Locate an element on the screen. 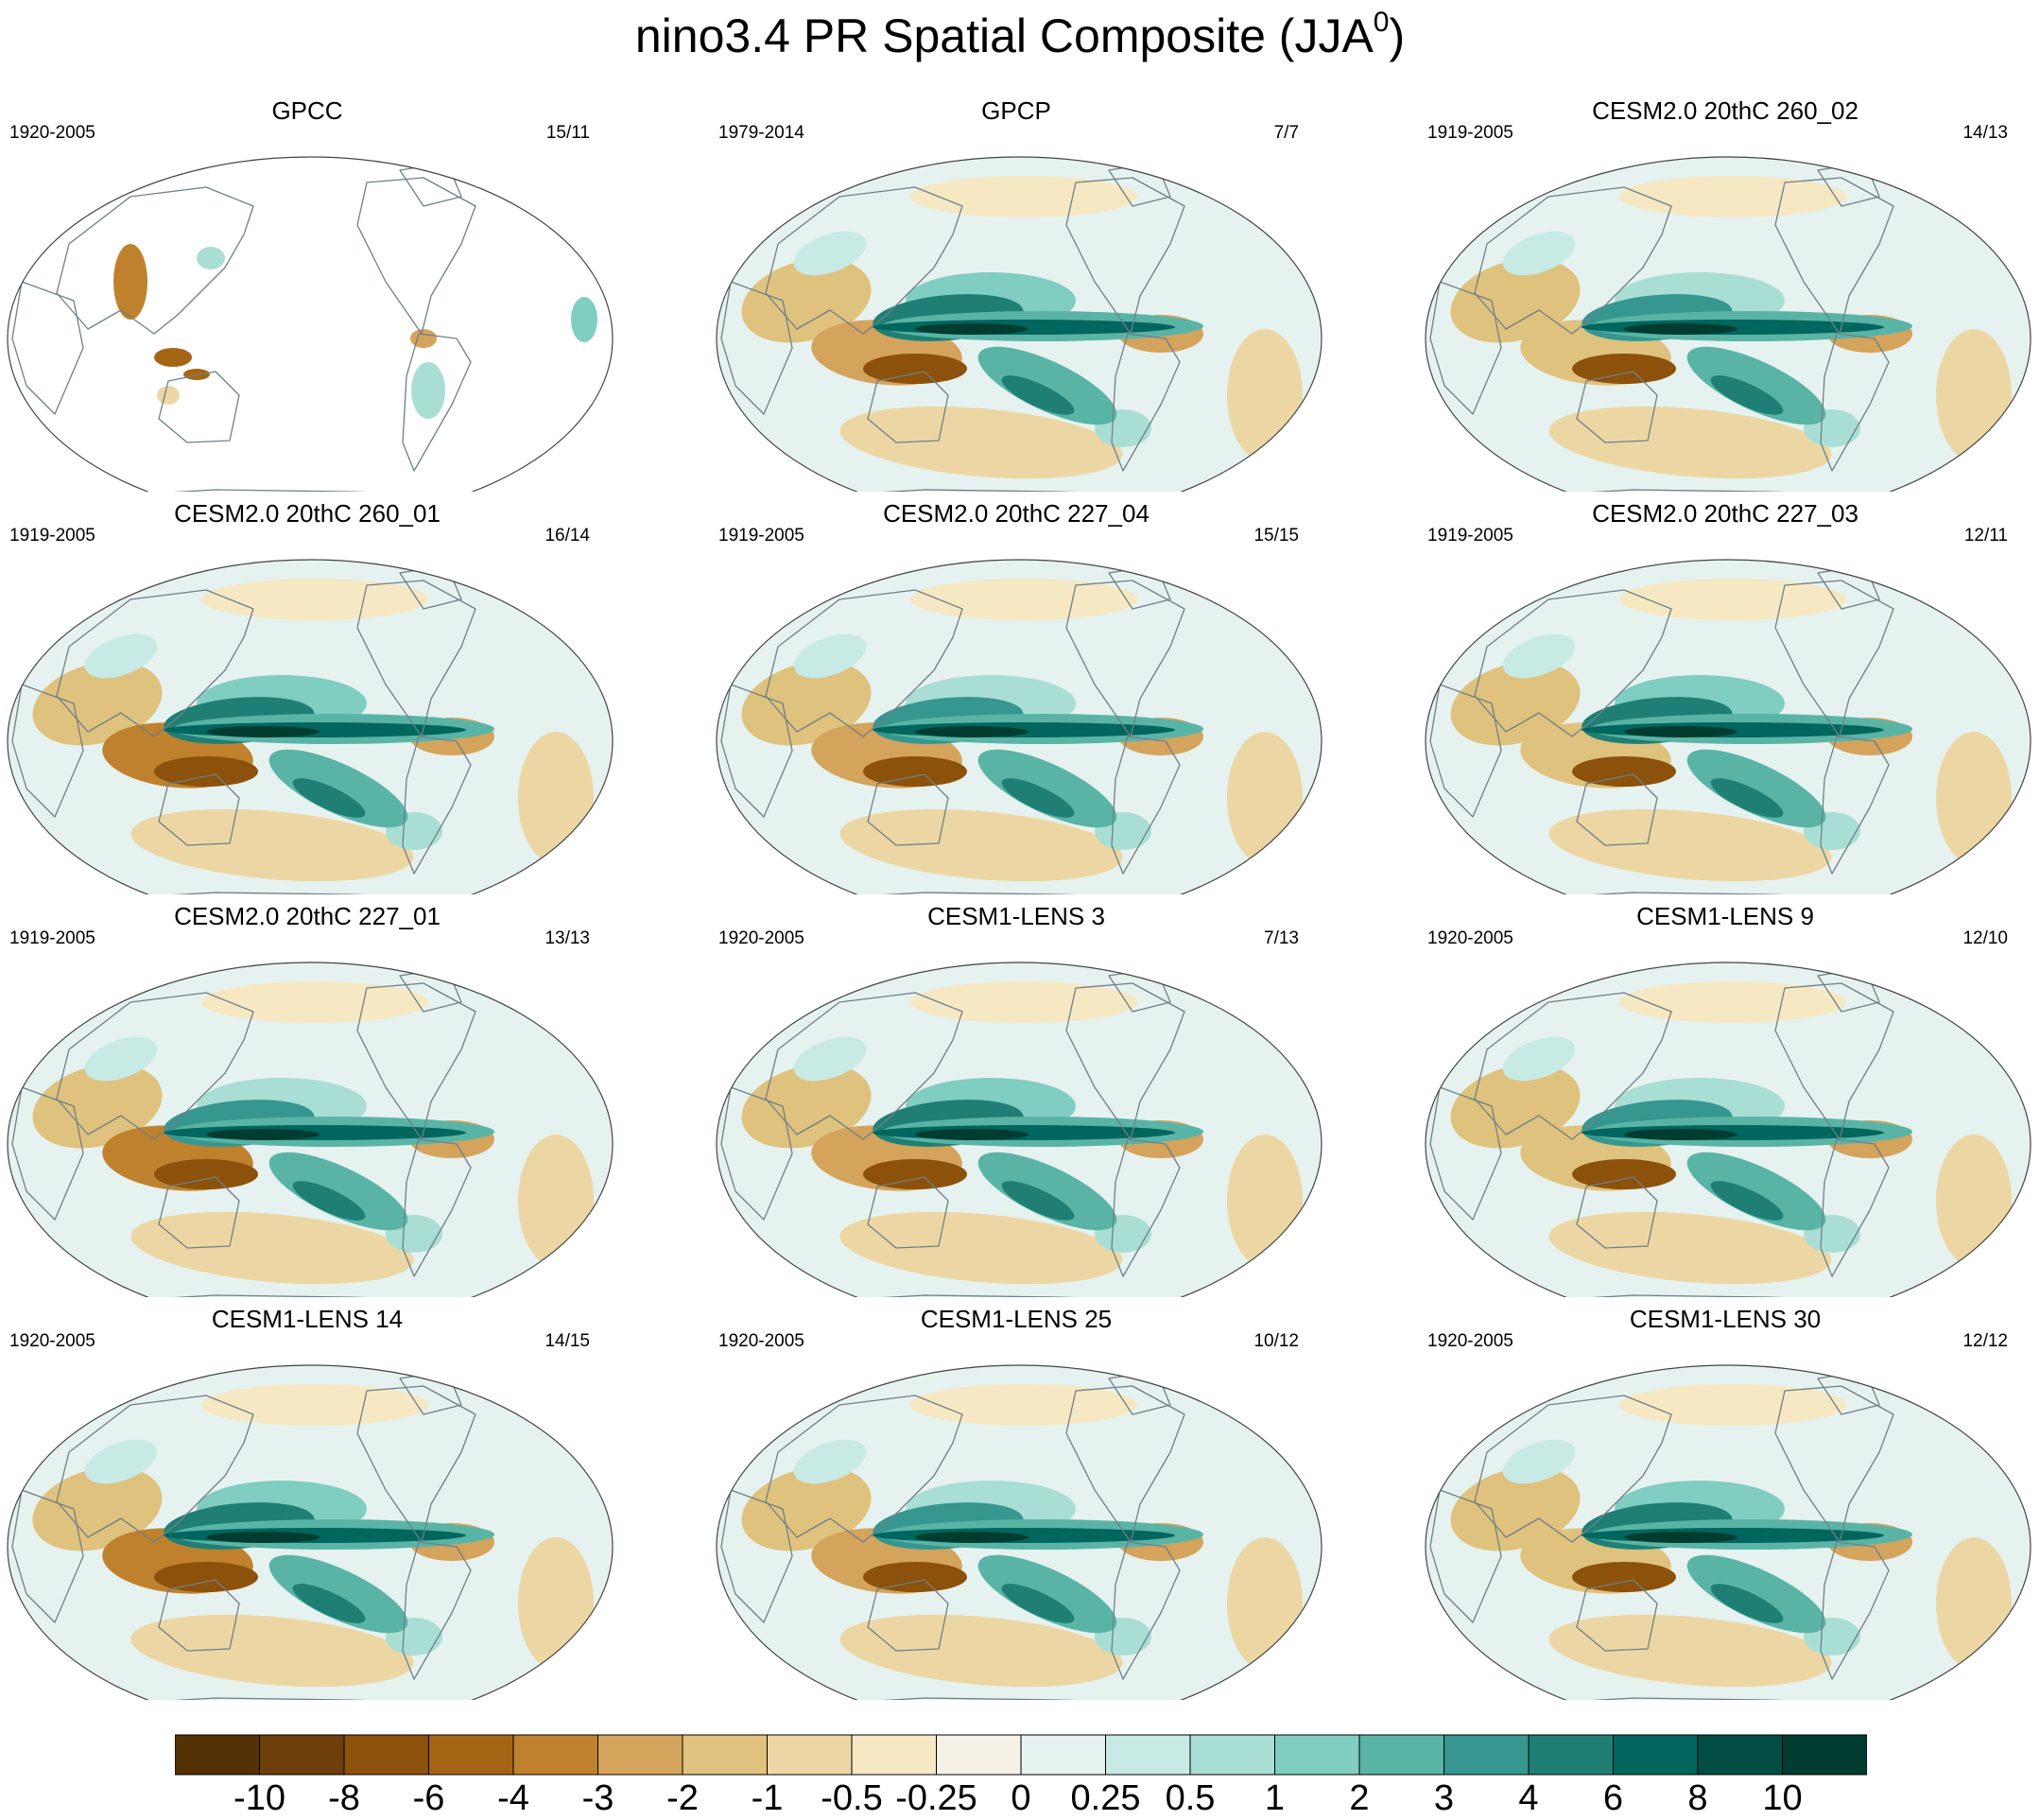 This screenshot has height=1820, width=2040. colorbar-tick-label: -6 is located at coordinates (429, 1798).